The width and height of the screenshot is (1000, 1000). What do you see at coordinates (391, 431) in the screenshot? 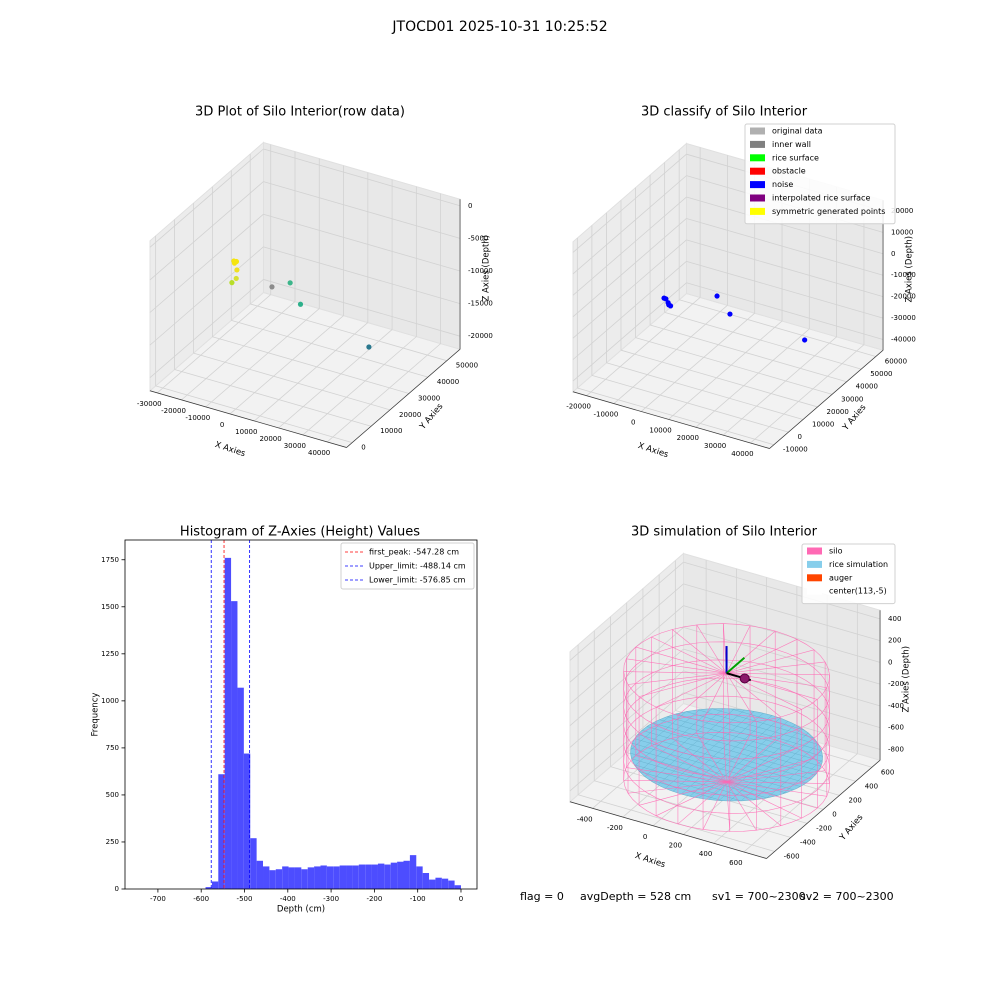
I see `y-tick-label: 10000` at bounding box center [391, 431].